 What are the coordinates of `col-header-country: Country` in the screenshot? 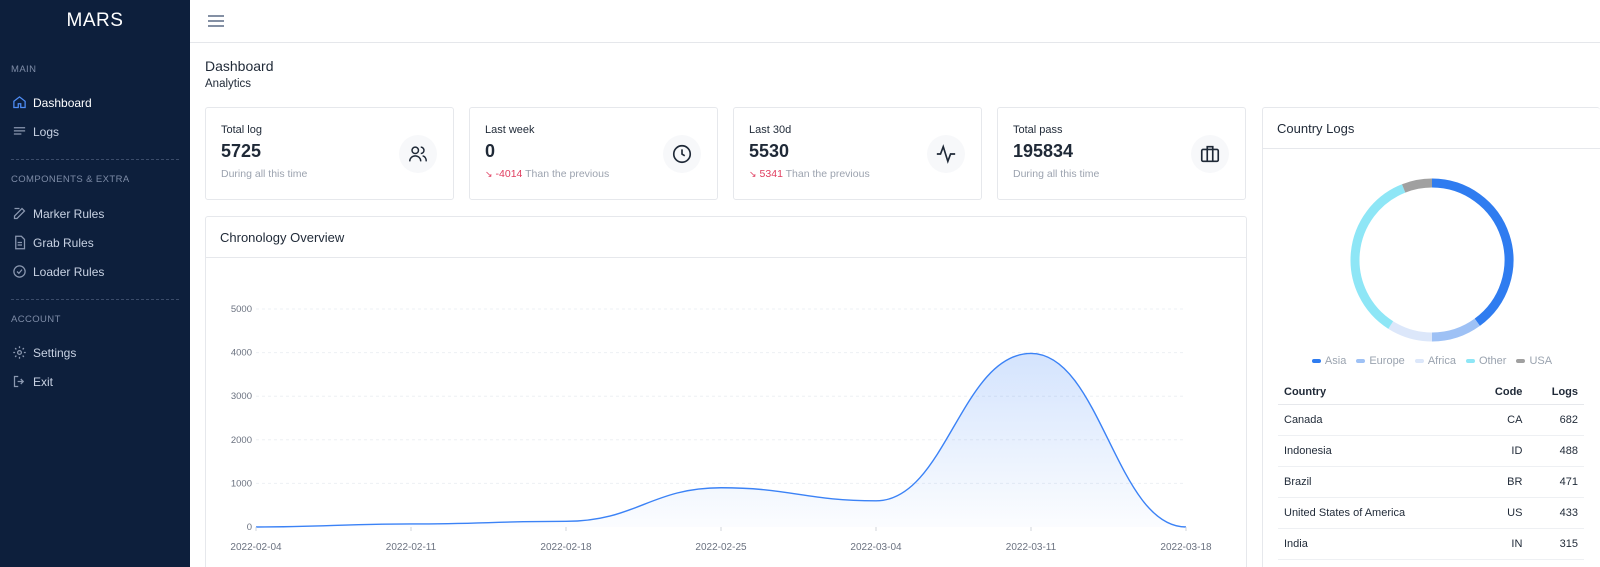 It's located at (1375, 392).